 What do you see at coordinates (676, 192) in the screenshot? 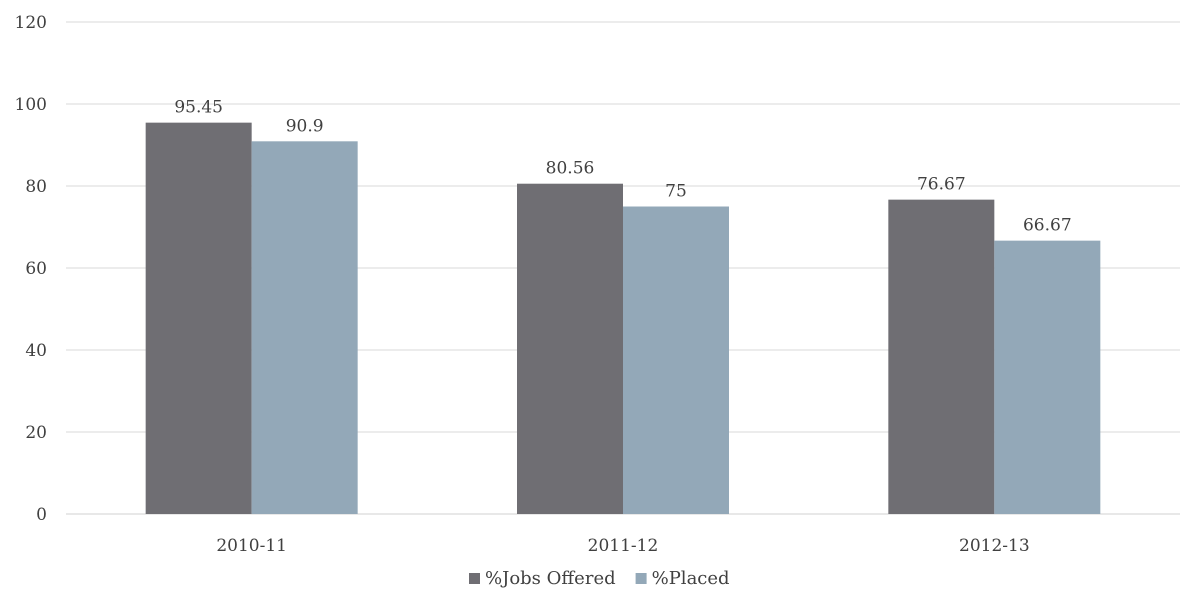
I see `data-label: 75` at bounding box center [676, 192].